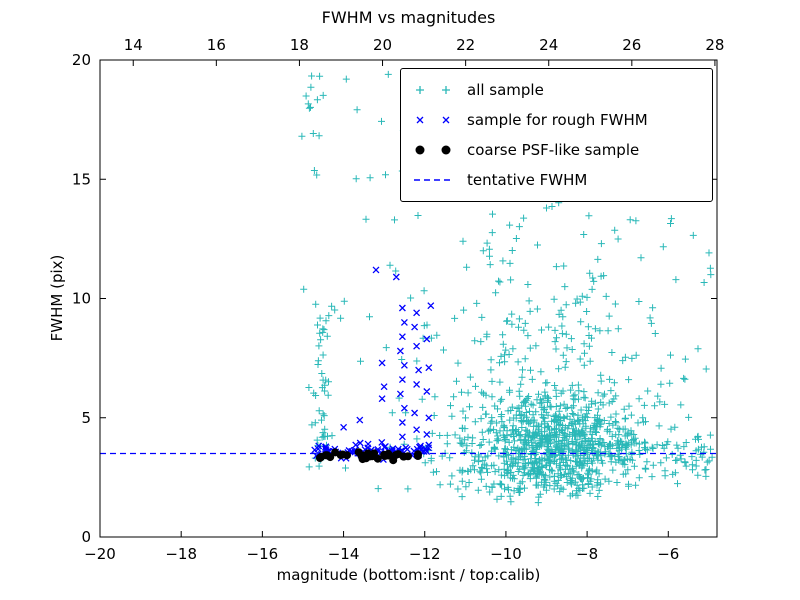 Image resolution: width=800 pixels, height=600 pixels. Describe the element at coordinates (714, 45) in the screenshot. I see `tick-label: 28` at that location.